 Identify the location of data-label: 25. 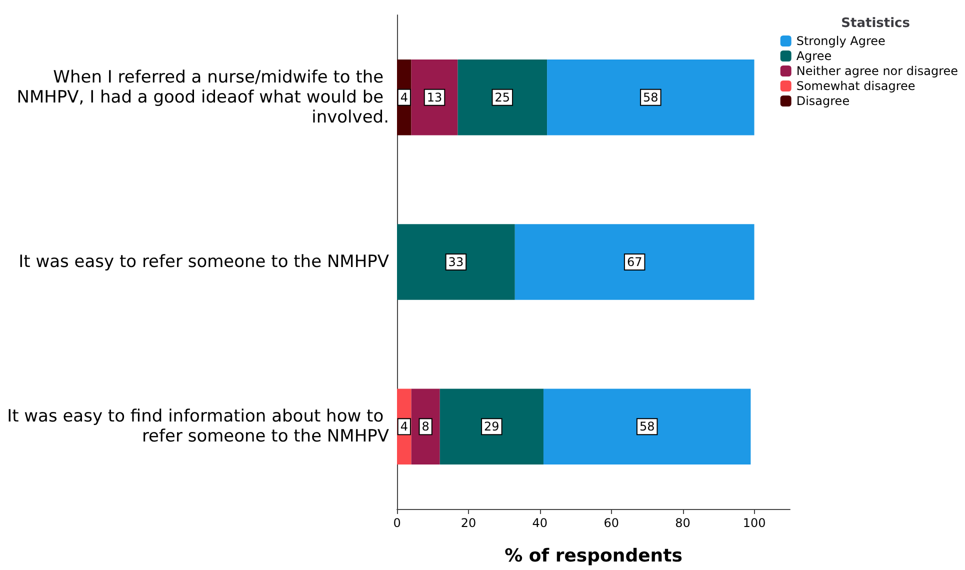
(502, 97).